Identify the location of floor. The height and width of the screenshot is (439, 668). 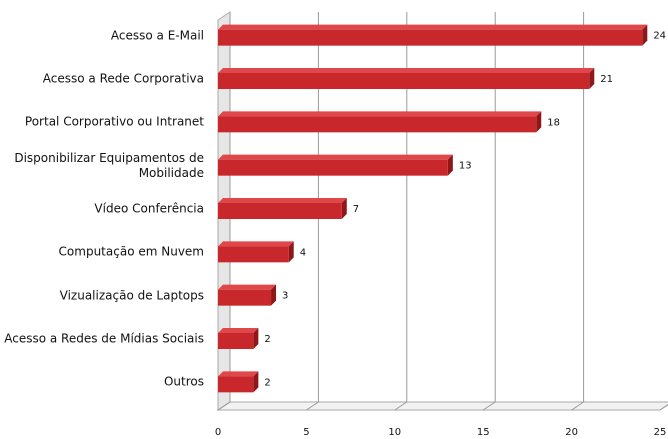
(442, 406).